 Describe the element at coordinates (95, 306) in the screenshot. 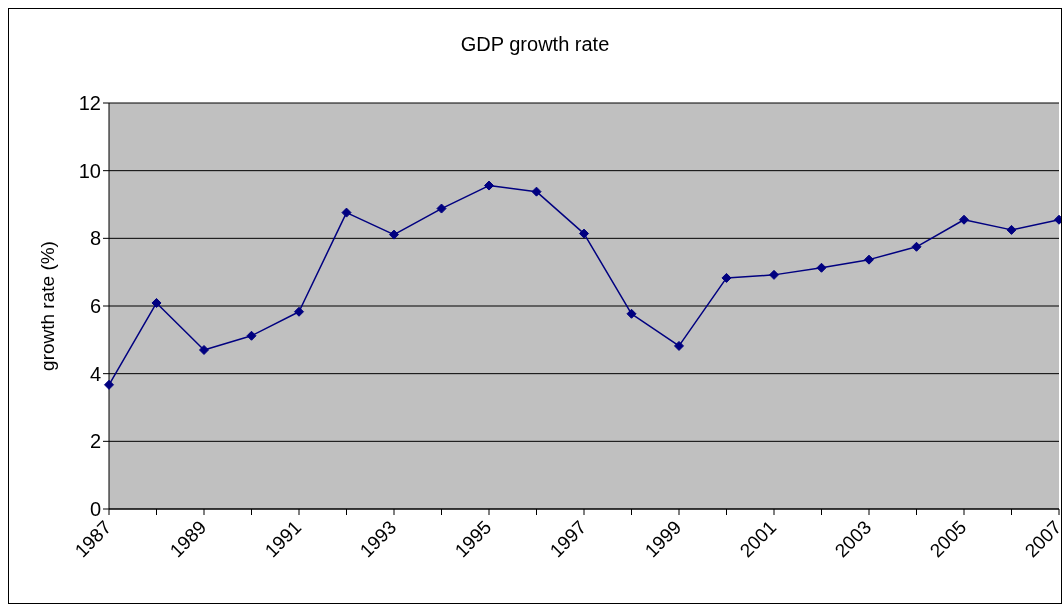

I see `y-tick-label: 6` at that location.